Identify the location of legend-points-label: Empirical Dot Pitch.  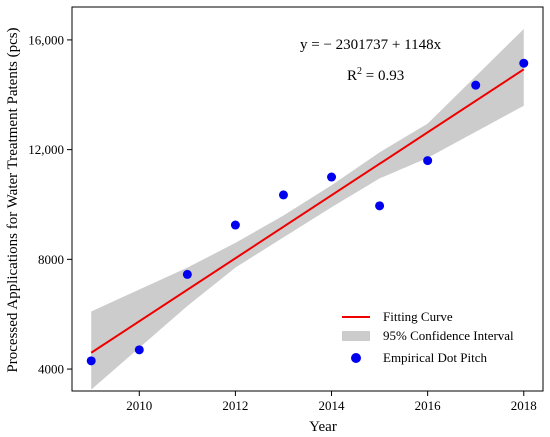
(435, 357).